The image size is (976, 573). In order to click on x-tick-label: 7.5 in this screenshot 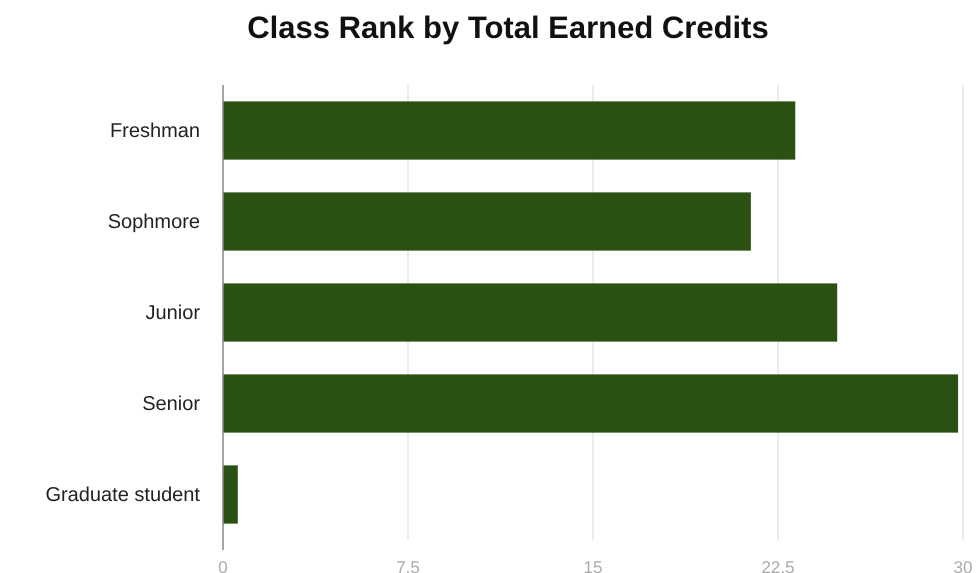, I will do `click(408, 565)`.